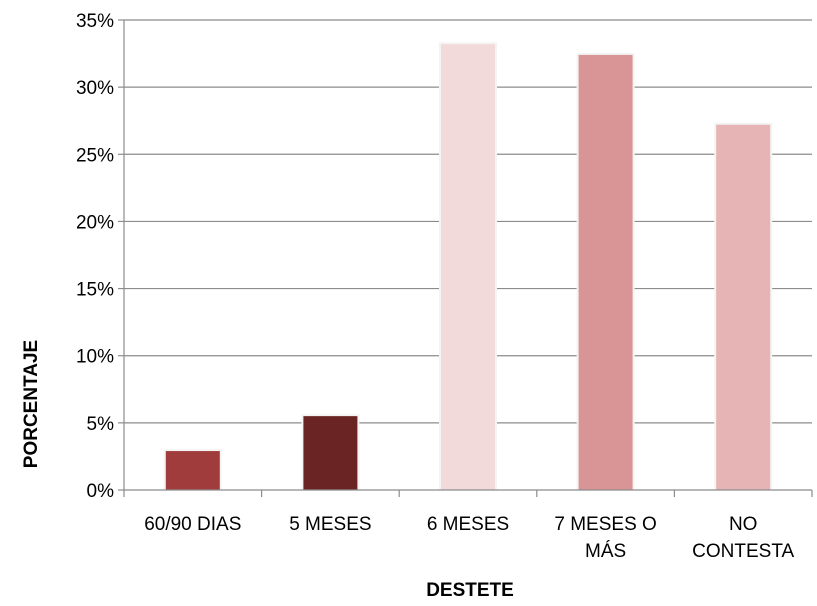 The height and width of the screenshot is (606, 817). What do you see at coordinates (95, 21) in the screenshot?
I see `y-tick-label: 35%` at bounding box center [95, 21].